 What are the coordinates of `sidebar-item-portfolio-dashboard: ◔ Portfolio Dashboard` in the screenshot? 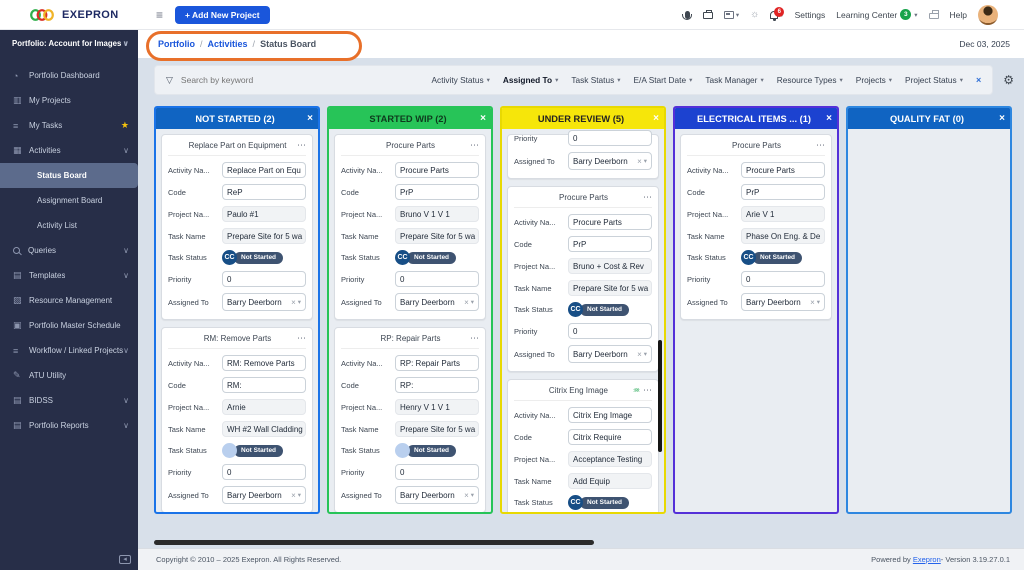 It's located at (69, 75).